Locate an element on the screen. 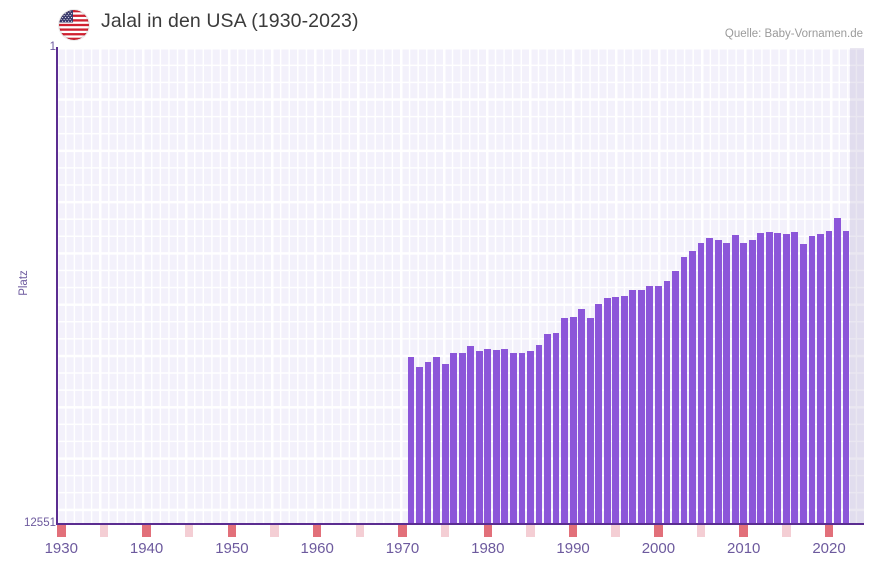  x-axis-label-1970: 1970 is located at coordinates (402, 548).